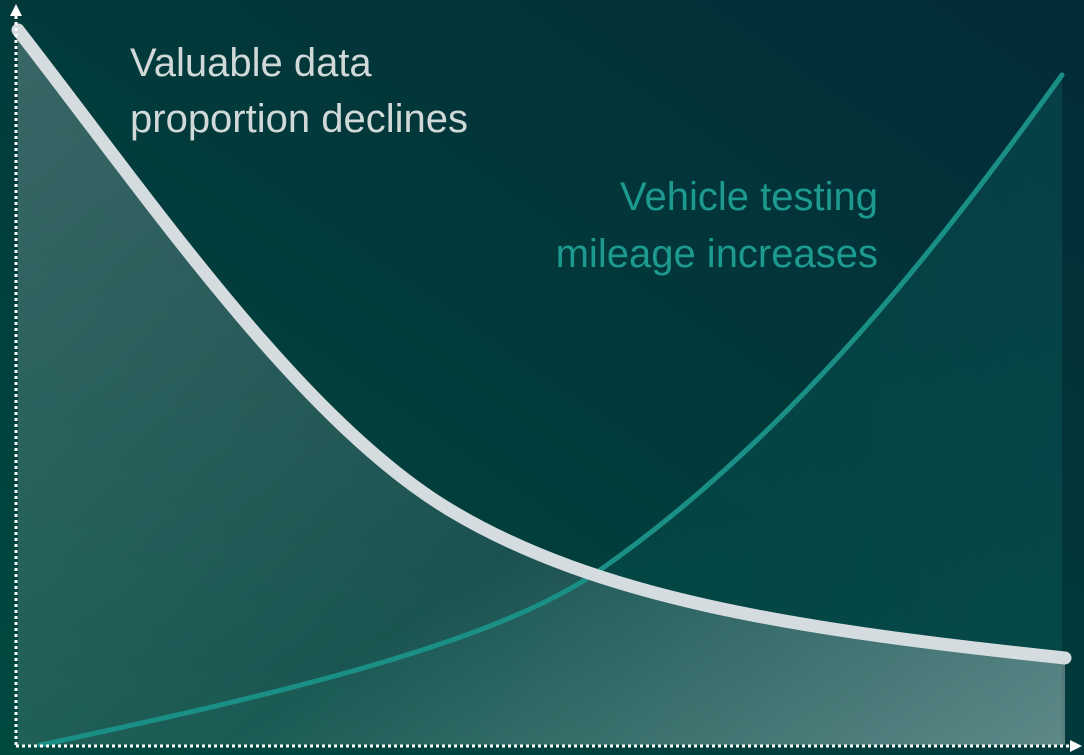 The image size is (1084, 755). I want to click on y-axis-arrow, so click(16, 10).